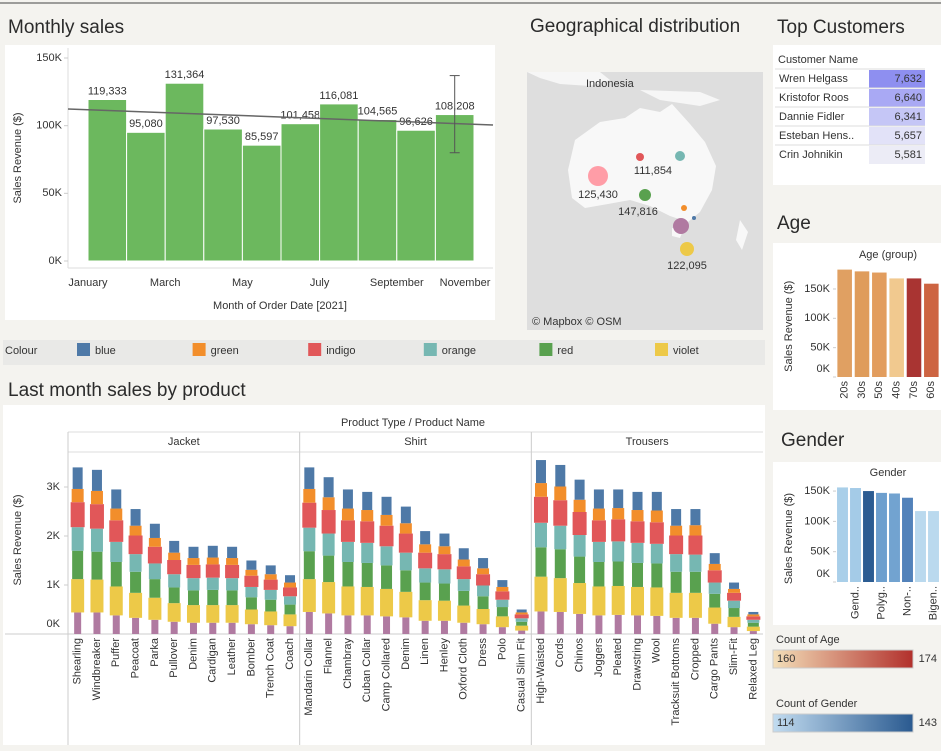  I want to click on value-cell, so click(897, 155).